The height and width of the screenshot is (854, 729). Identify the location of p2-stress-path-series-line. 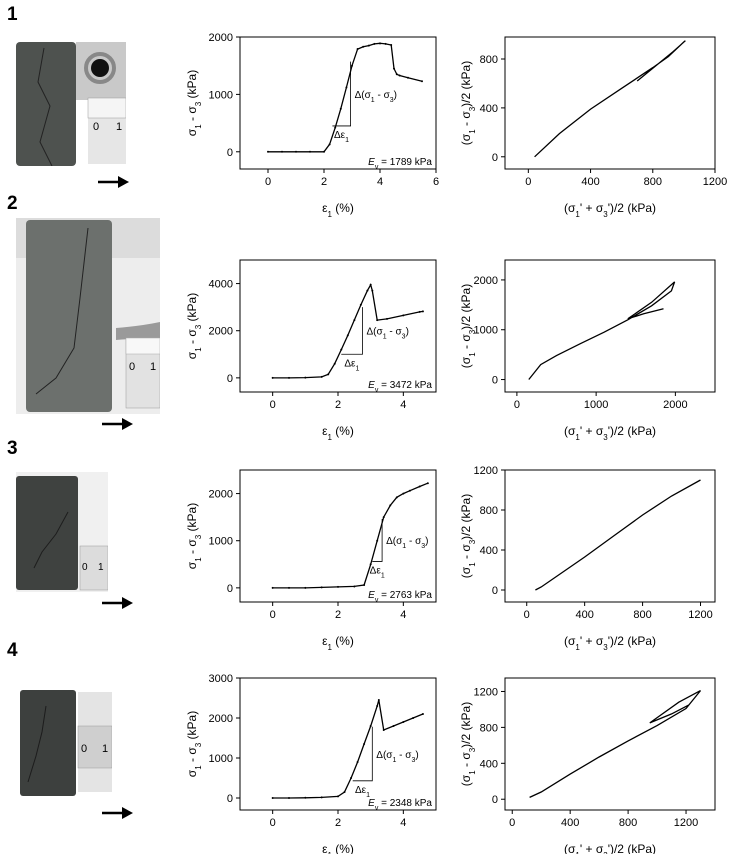
(602, 330).